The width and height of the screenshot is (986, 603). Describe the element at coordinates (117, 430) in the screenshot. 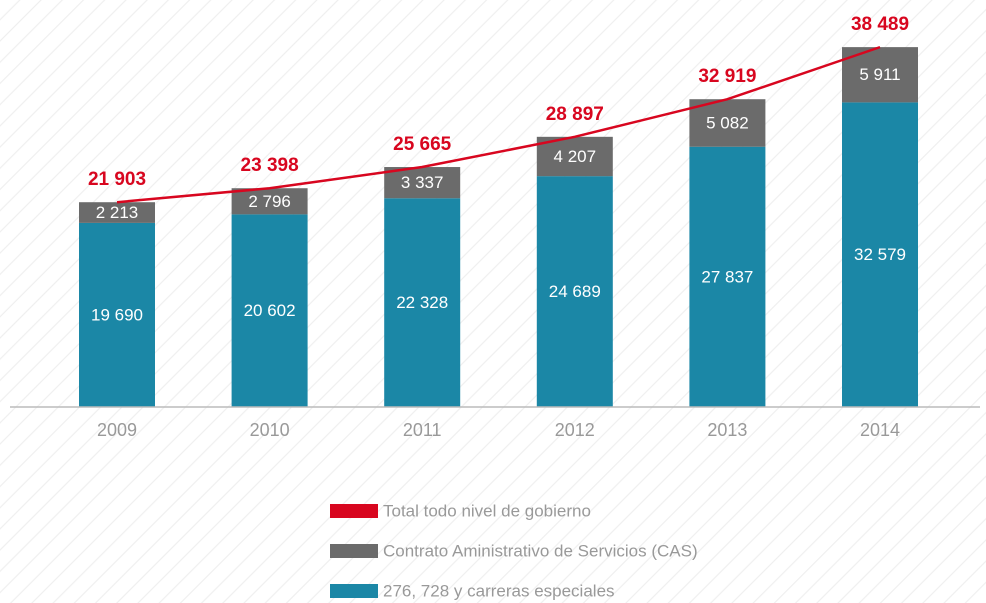

I see `x-tick-label: 2009` at that location.